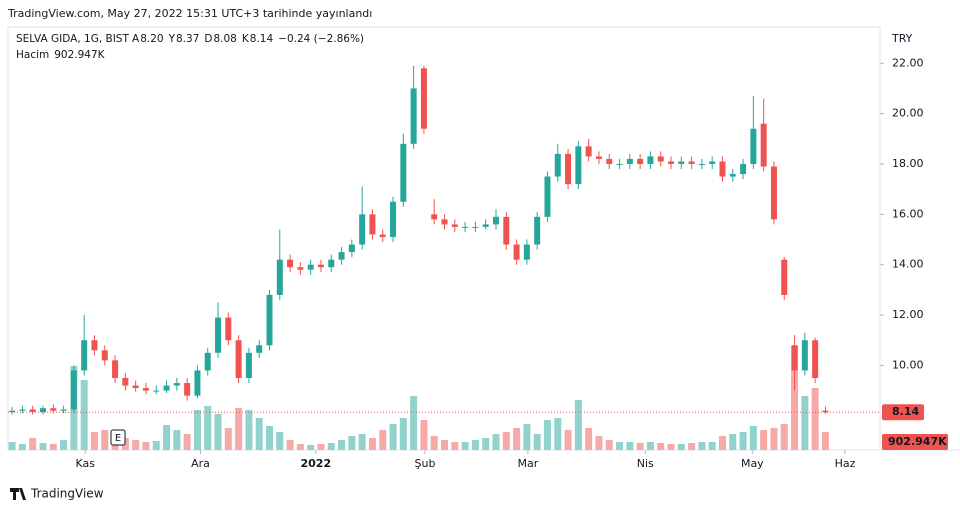 This screenshot has height=514, width=960. Describe the element at coordinates (18, 494) in the screenshot. I see `logo-icon` at that location.